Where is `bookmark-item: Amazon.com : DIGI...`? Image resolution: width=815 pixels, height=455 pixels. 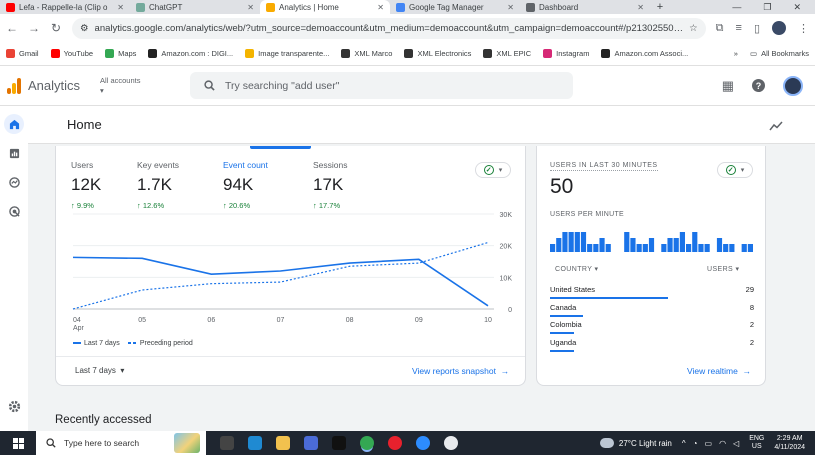 bookmark-item: Amazon.com : DIGI... is located at coordinates (190, 53).